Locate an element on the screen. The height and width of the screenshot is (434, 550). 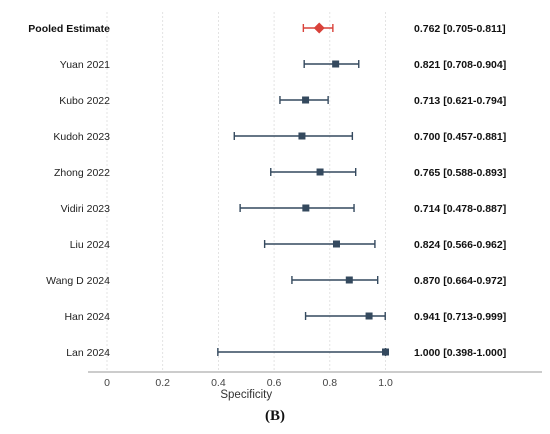
x-tick-label: 1.0 is located at coordinates (385, 383).